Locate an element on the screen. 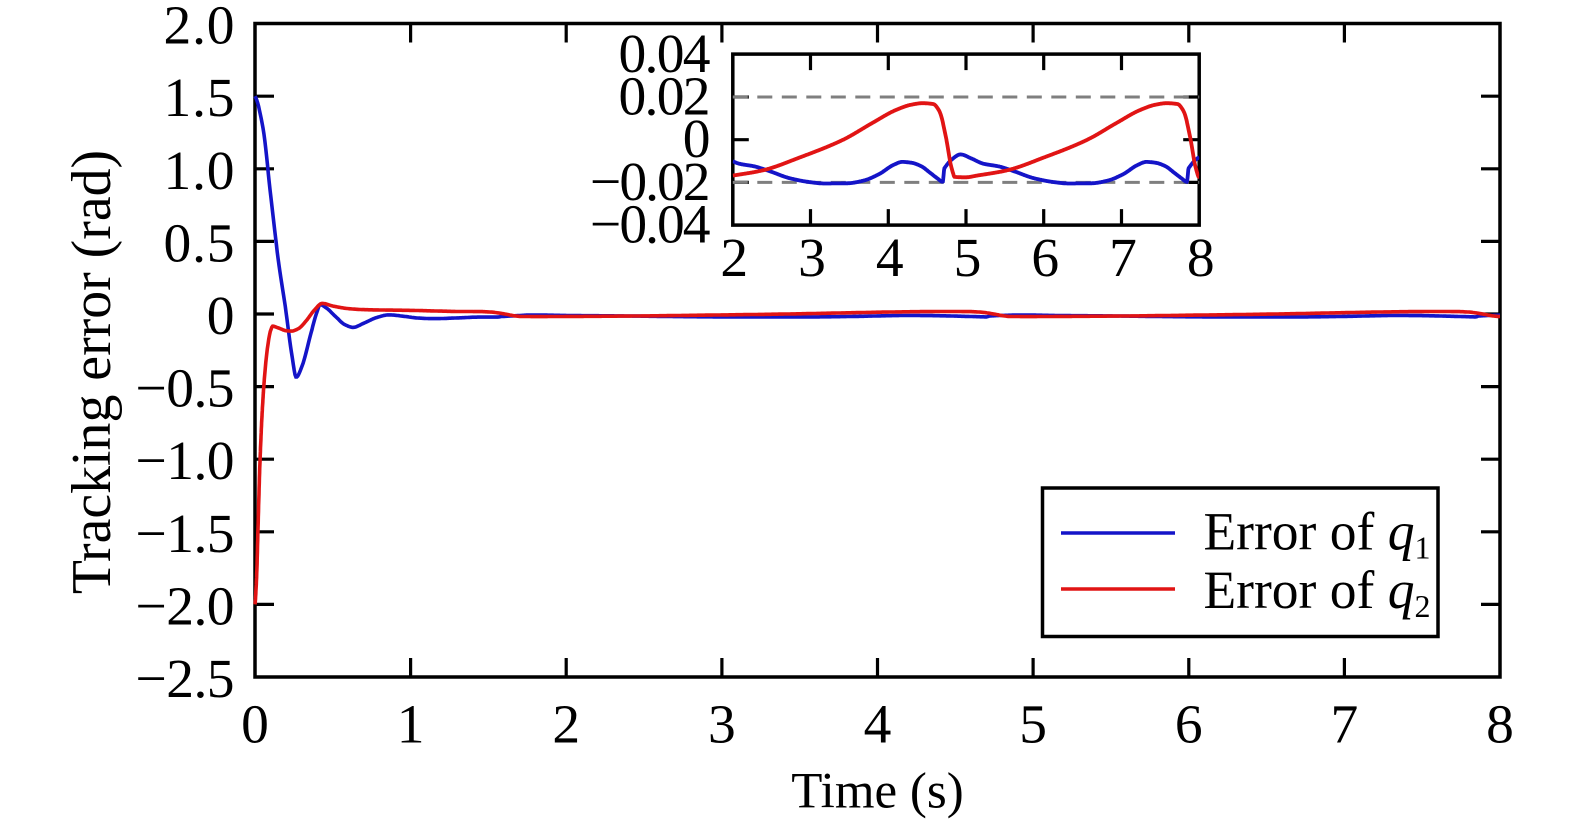 This screenshot has width=1575, height=824. svg-text: 1 is located at coordinates (411, 725).